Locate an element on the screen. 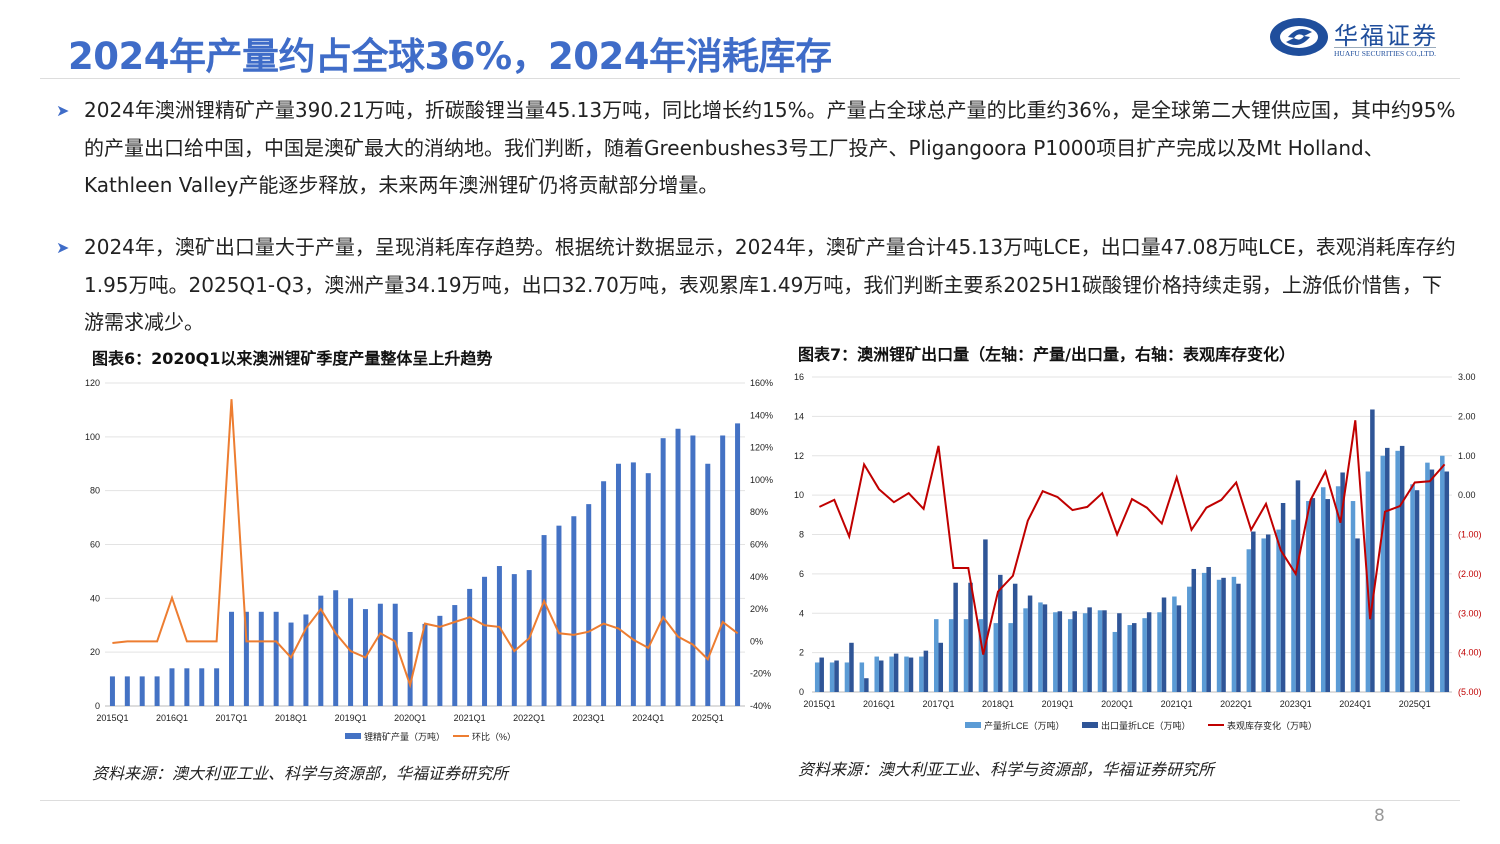  y-right-tick-label: 0% is located at coordinates (756, 641).